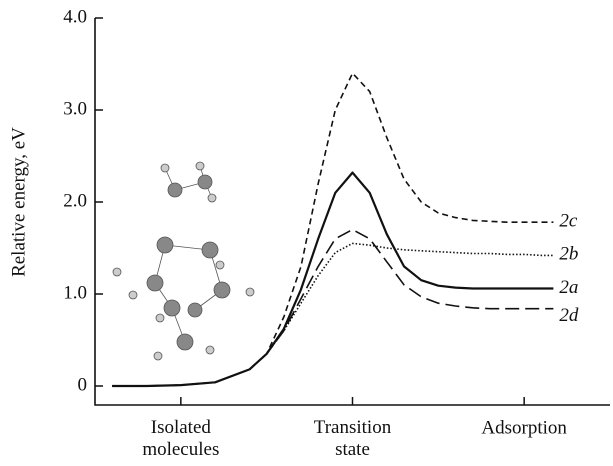 The height and width of the screenshot is (466, 613). I want to click on x-tick-label: Isolated molecules, so click(180, 438).